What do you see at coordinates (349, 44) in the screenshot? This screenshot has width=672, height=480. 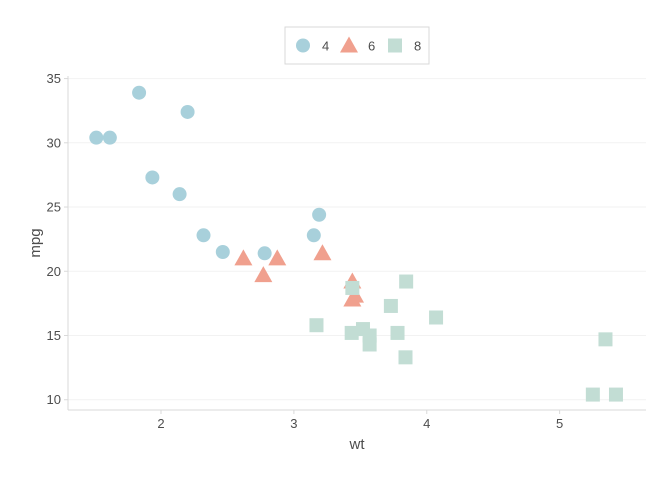 I see `legend-key-triangle` at bounding box center [349, 44].